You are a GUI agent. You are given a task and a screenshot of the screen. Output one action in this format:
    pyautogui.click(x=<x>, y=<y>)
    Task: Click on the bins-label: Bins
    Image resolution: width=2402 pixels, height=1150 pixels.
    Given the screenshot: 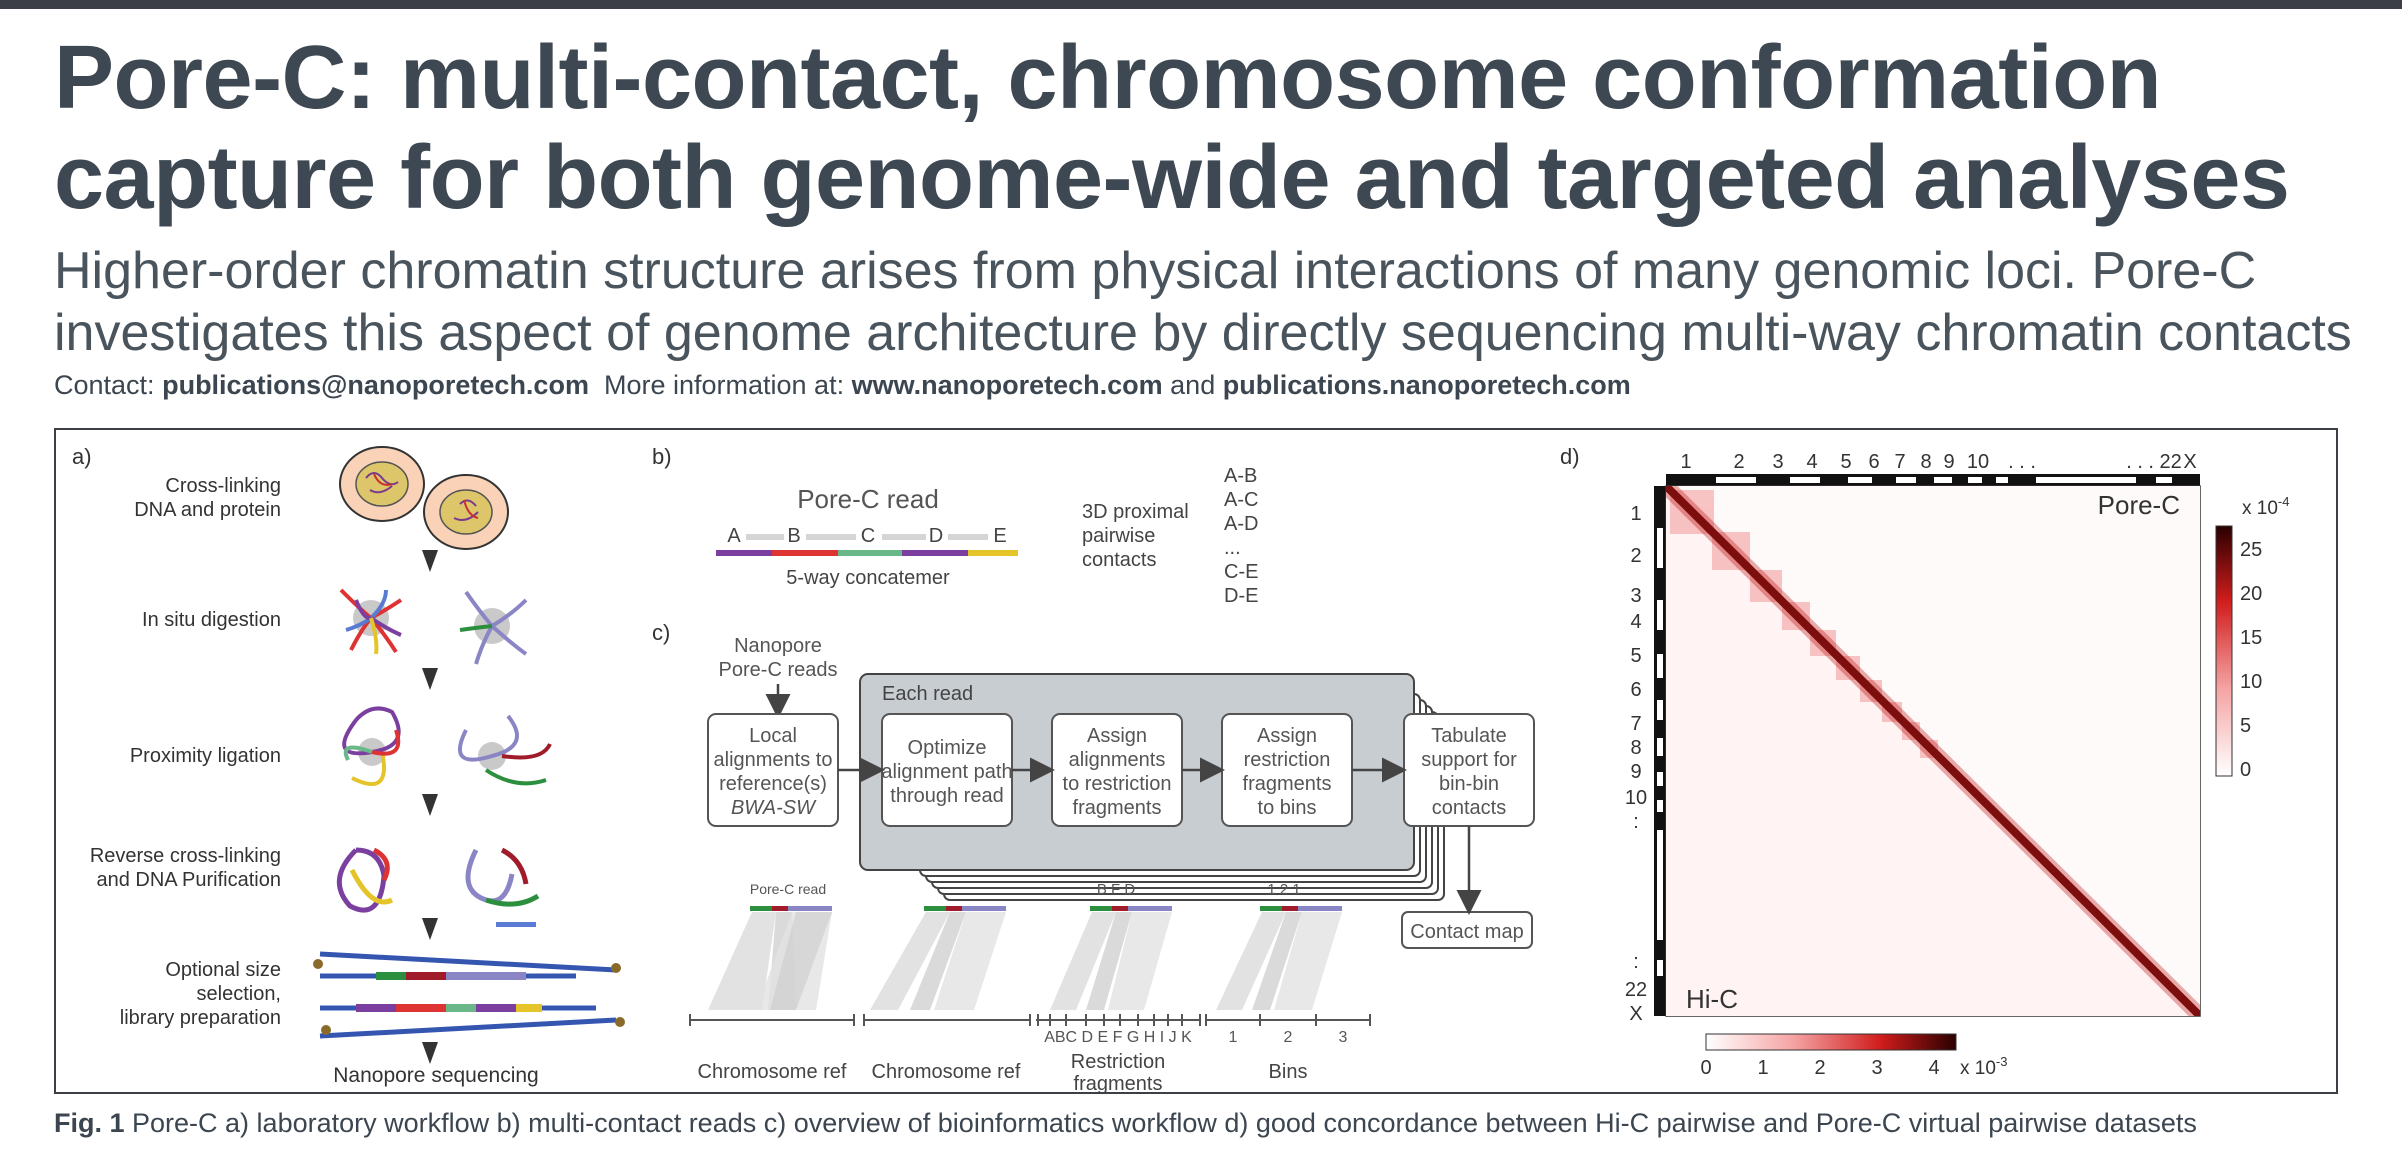 What is the action you would take?
    pyautogui.click(x=1288, y=1072)
    